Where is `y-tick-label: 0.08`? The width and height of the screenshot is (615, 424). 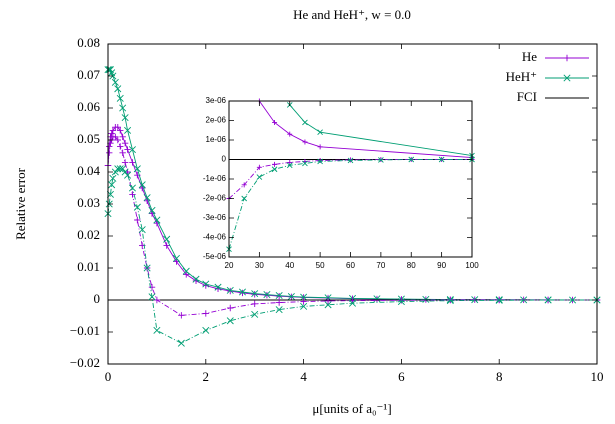
y-tick-label: 0.08 is located at coordinates (88, 42).